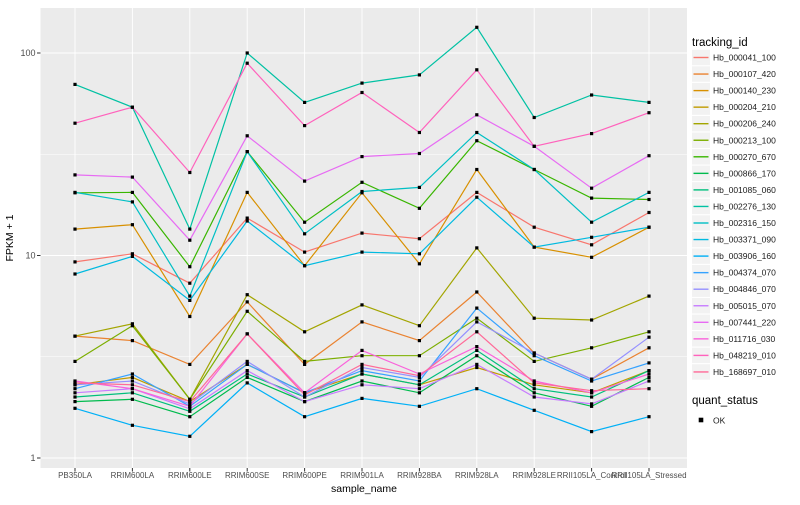 The height and width of the screenshot is (505, 800). What do you see at coordinates (648, 475) in the screenshot?
I see `x-tick-label-RRII105LA_Stressed: RRII105LA_Stressed` at bounding box center [648, 475].